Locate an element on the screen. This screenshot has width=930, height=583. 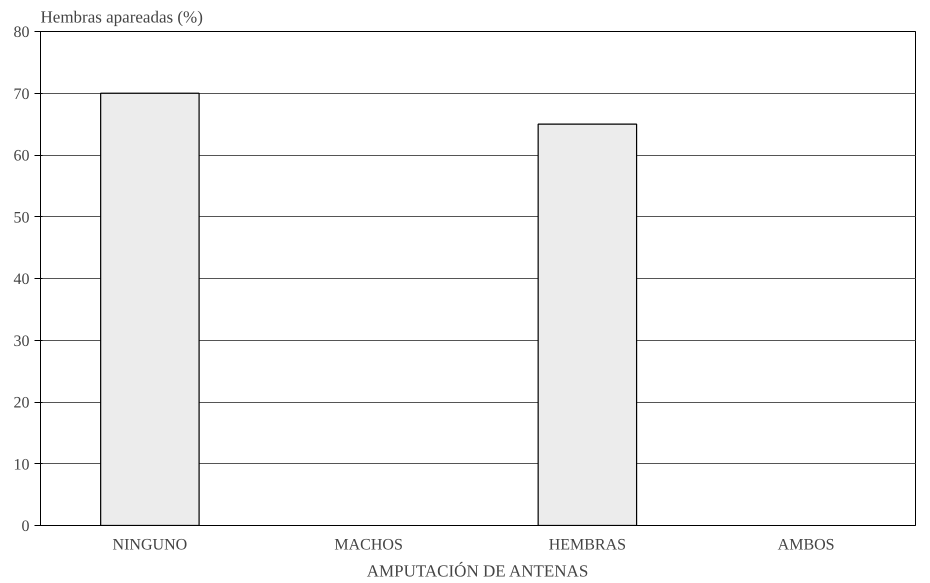
y-tick-label: 40 is located at coordinates (22, 279).